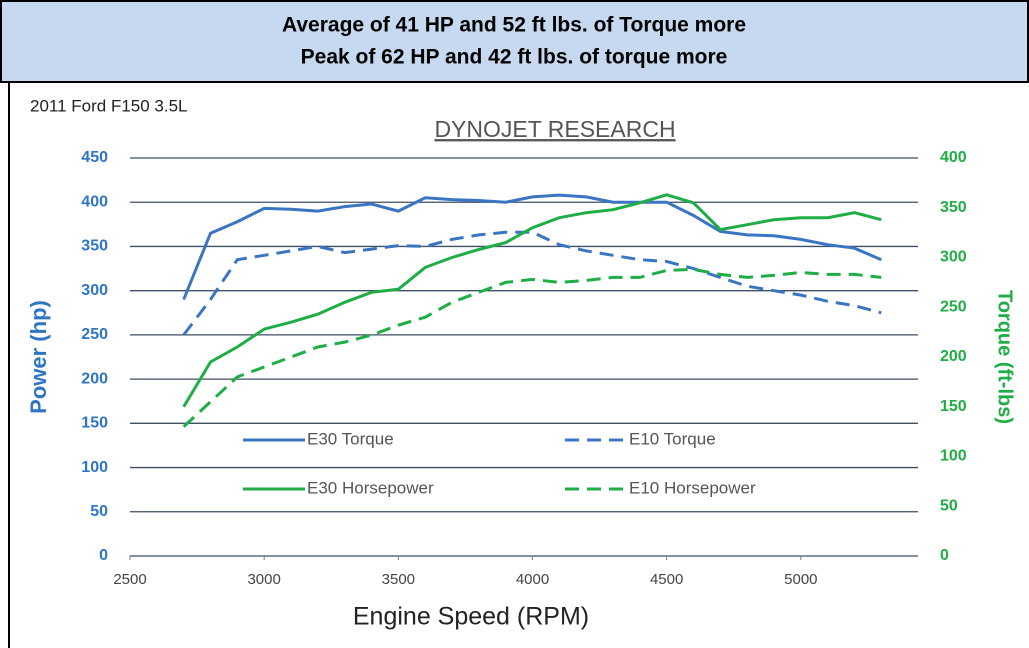  What do you see at coordinates (672, 438) in the screenshot?
I see `legend-label: E10 Torque` at bounding box center [672, 438].